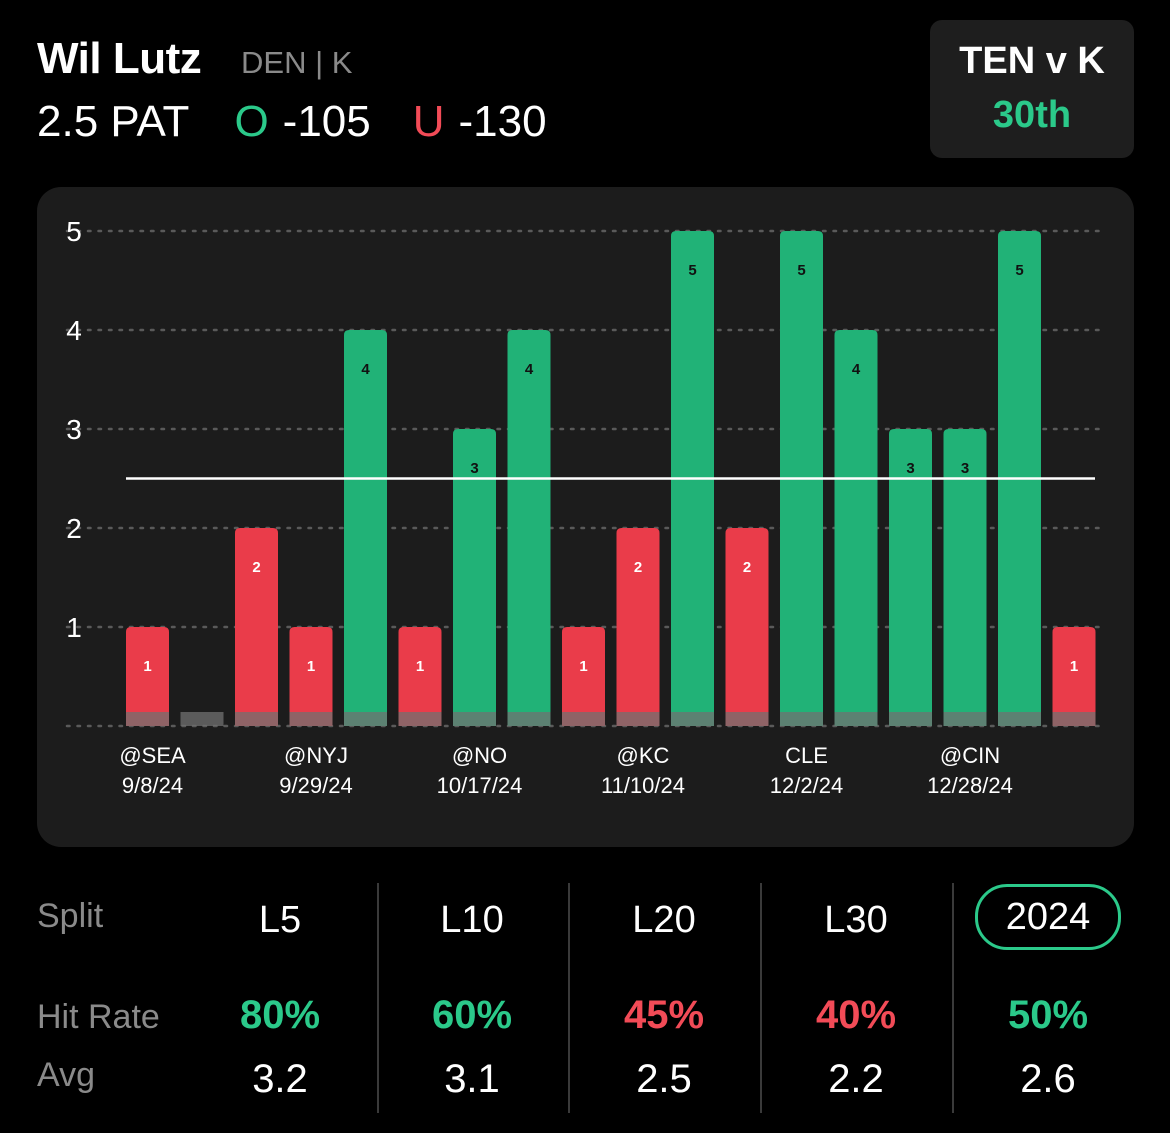 Image resolution: width=1170 pixels, height=1133 pixels. Describe the element at coordinates (643, 755) in the screenshot. I see `x-opponent-label: @KC` at that location.